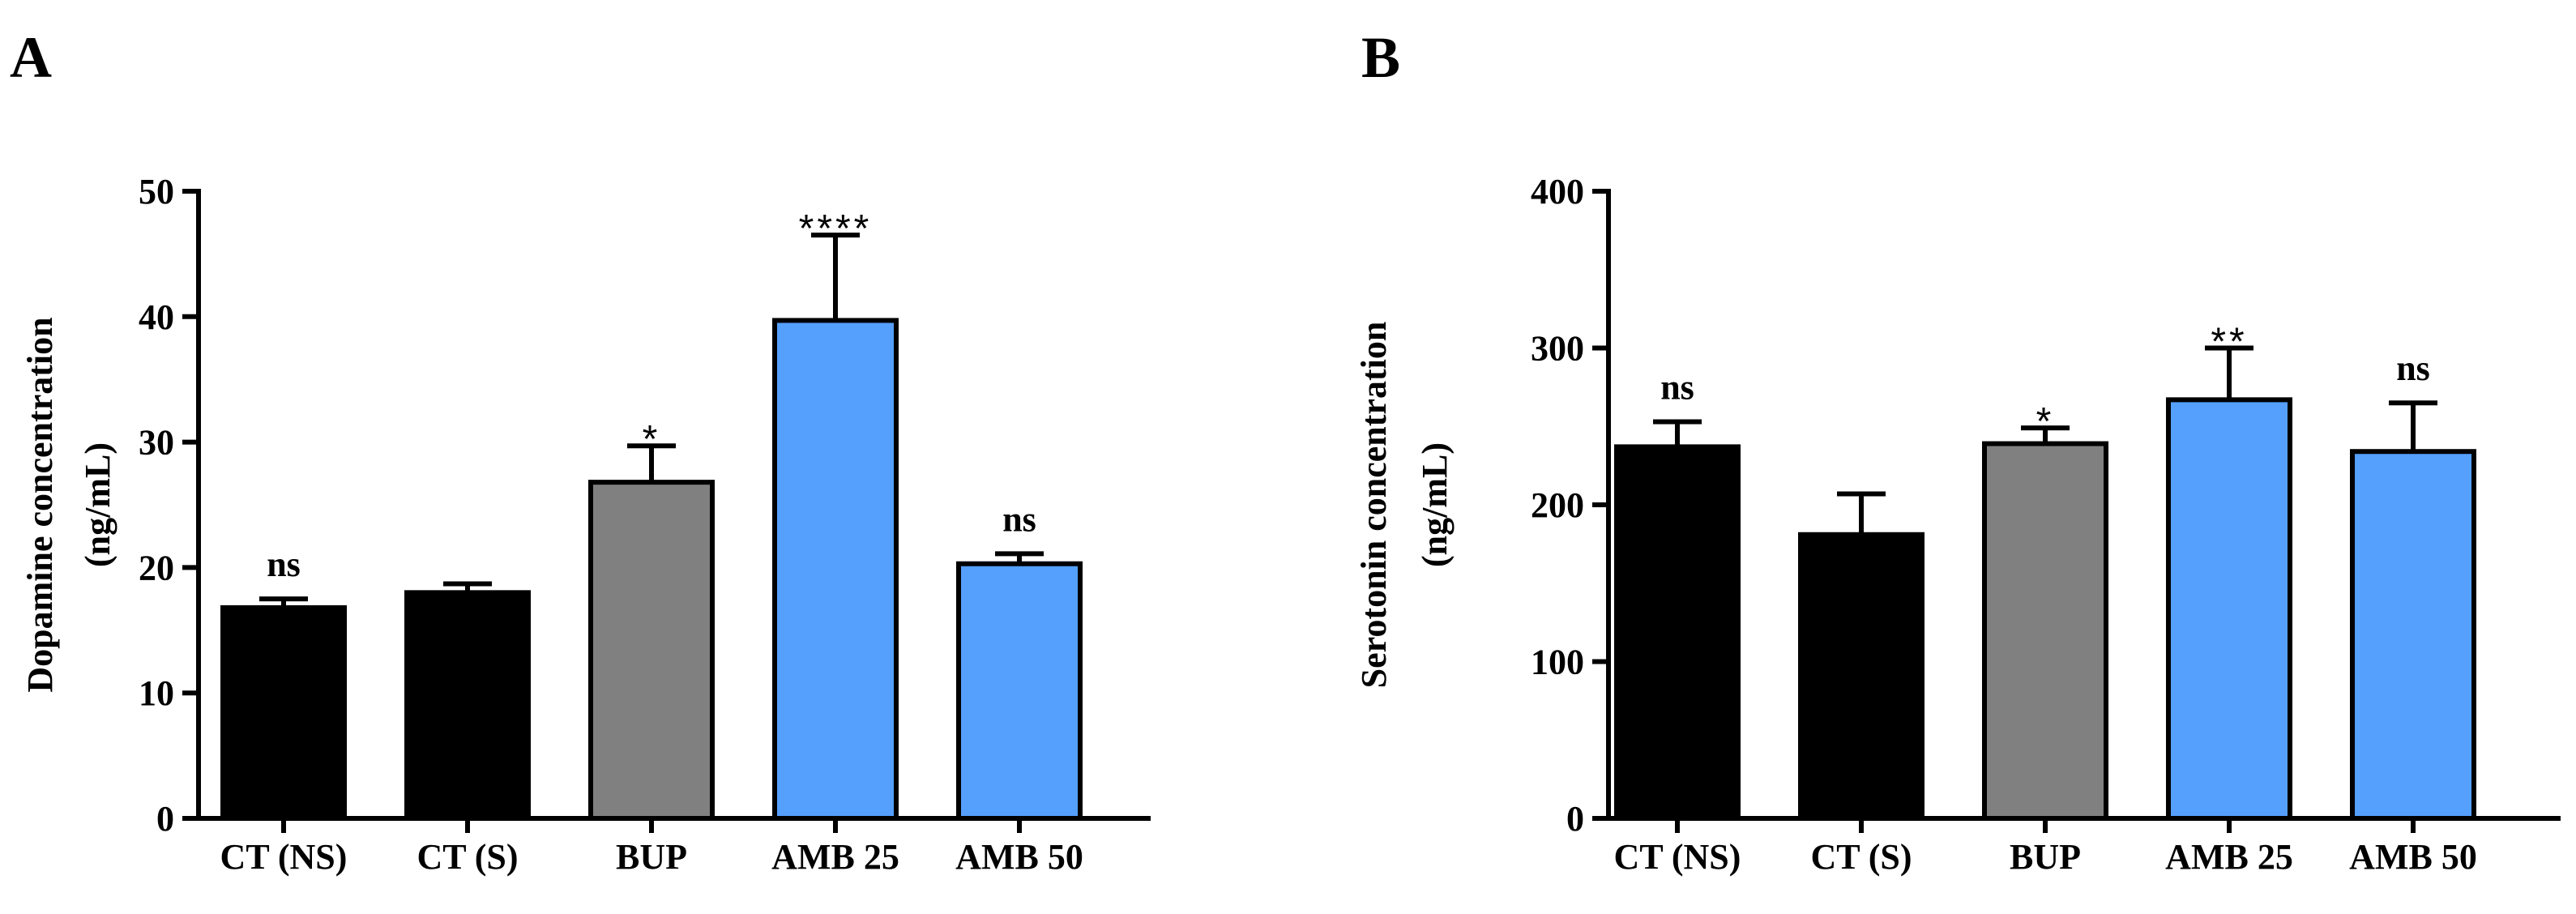 The image size is (2576, 914). Describe the element at coordinates (1557, 662) in the screenshot. I see `y-tick-label: 100` at that location.